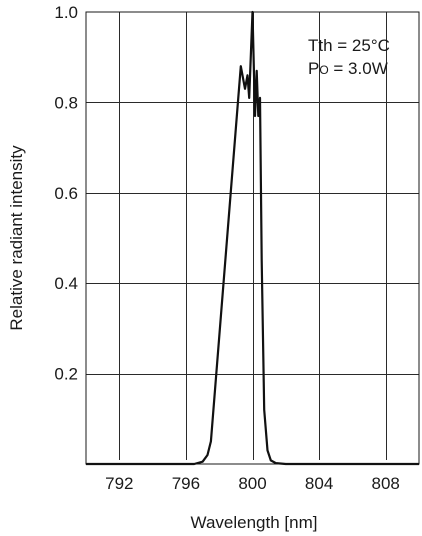  Describe the element at coordinates (254, 522) in the screenshot. I see `x-axis-title: Wavelength [nm]` at that location.